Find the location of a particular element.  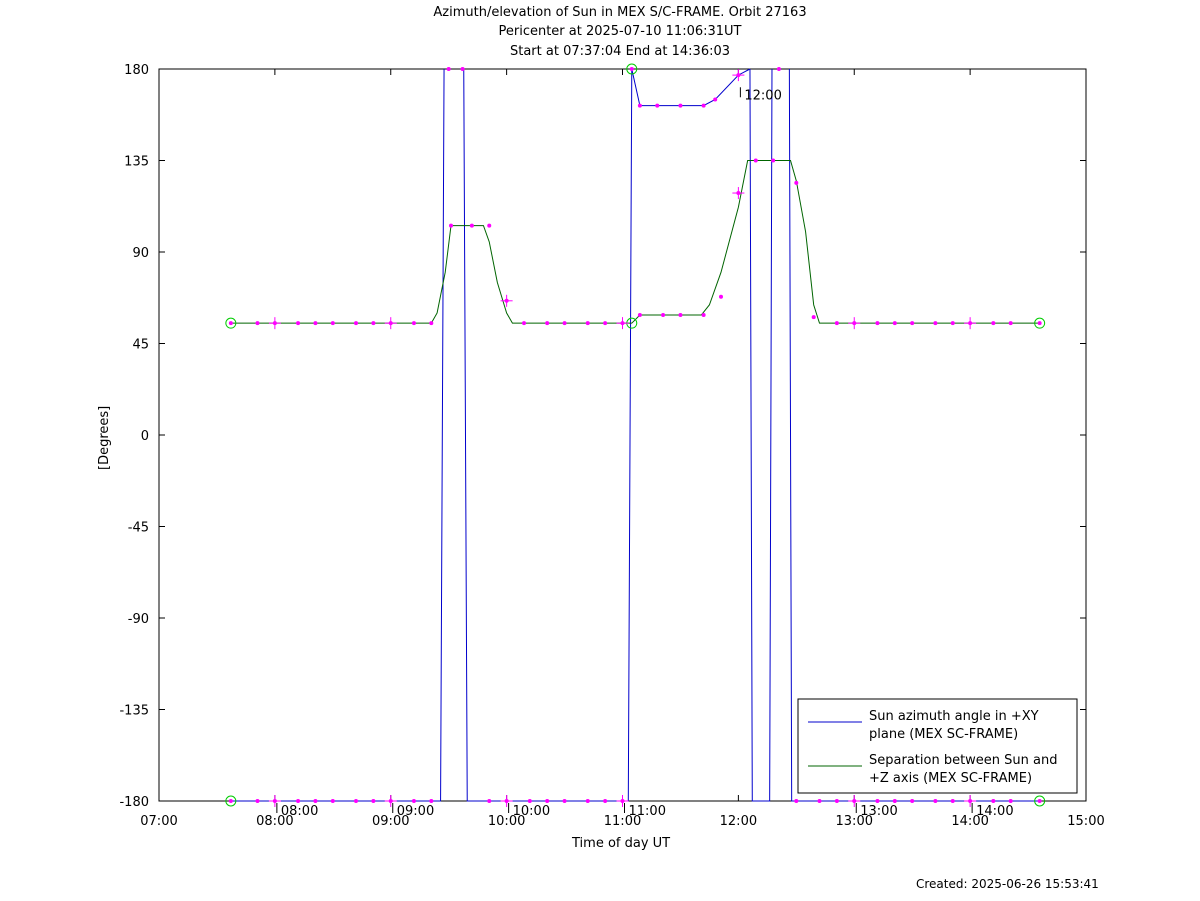

legend-label: plane (MEX SC-FRAME) is located at coordinates (943, 734).